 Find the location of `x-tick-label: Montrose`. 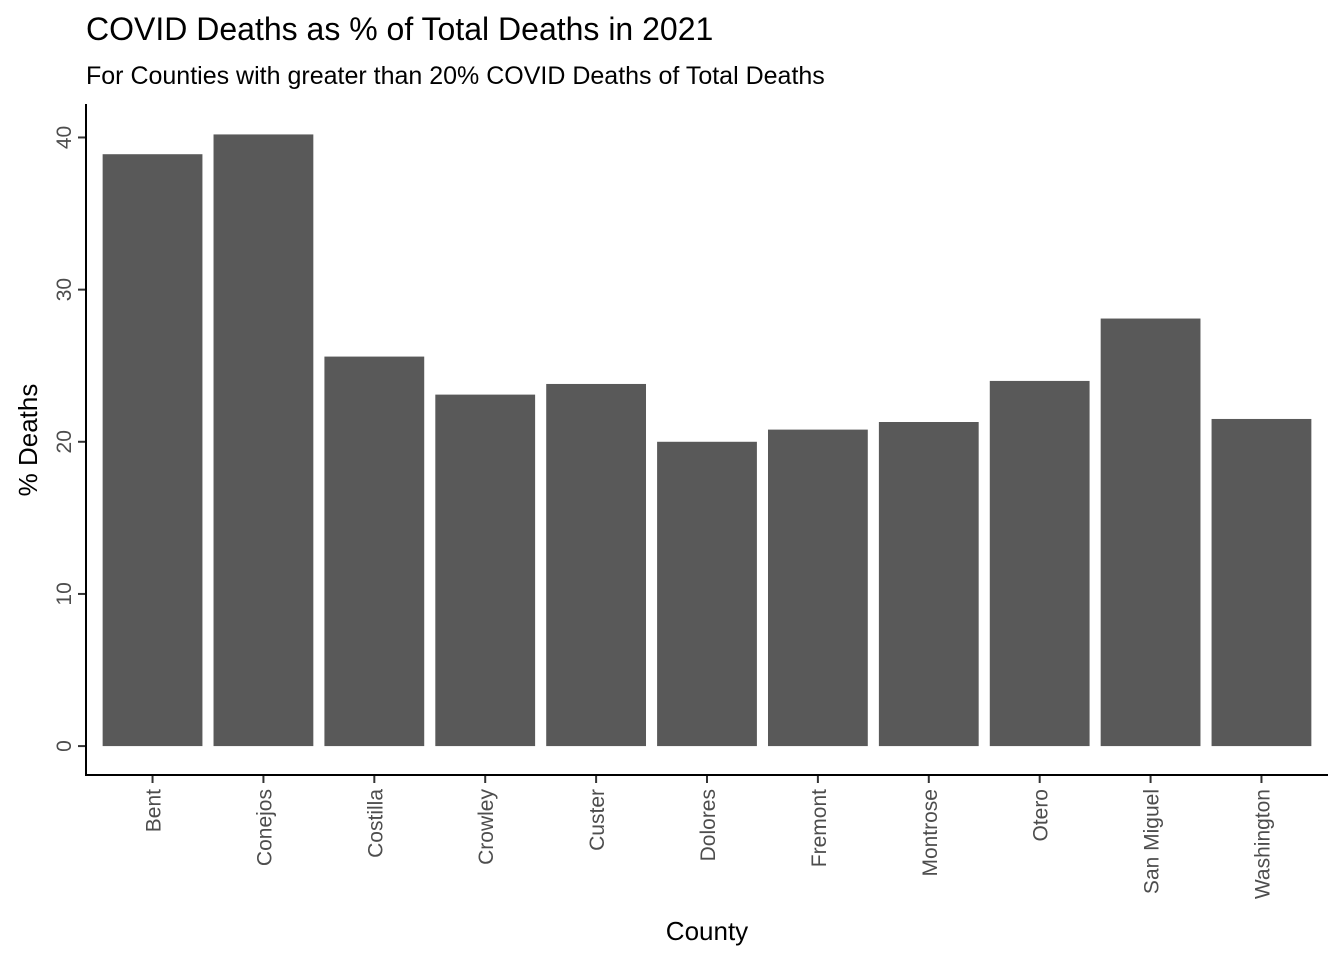

x-tick-label: Montrose is located at coordinates (930, 833).